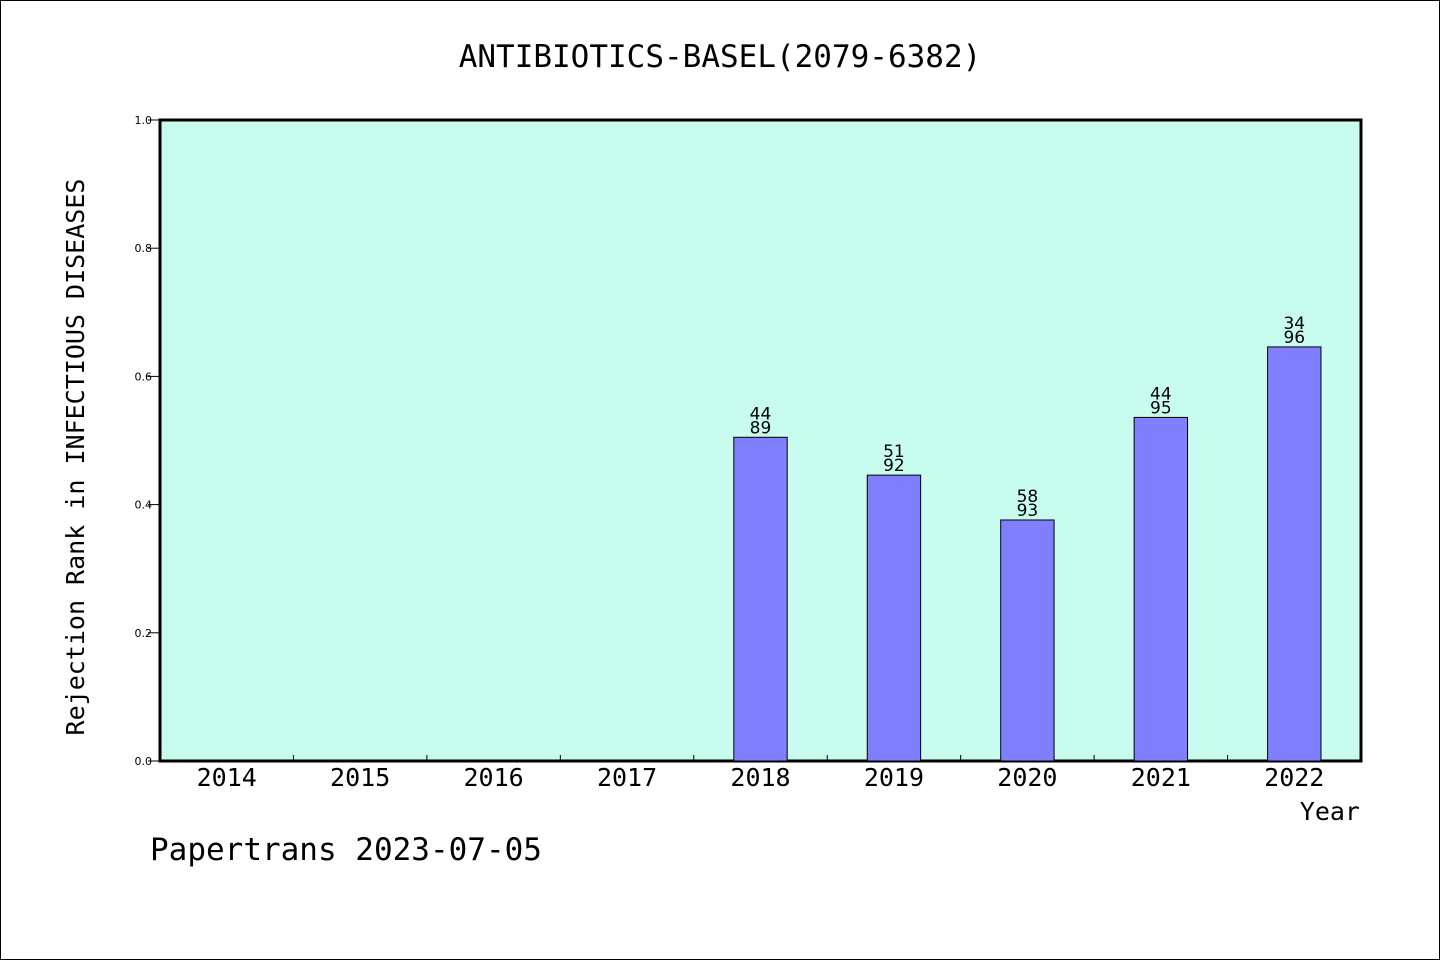 The image size is (1440, 960). Describe the element at coordinates (360, 777) in the screenshot. I see `x-tick-label: 2015` at that location.